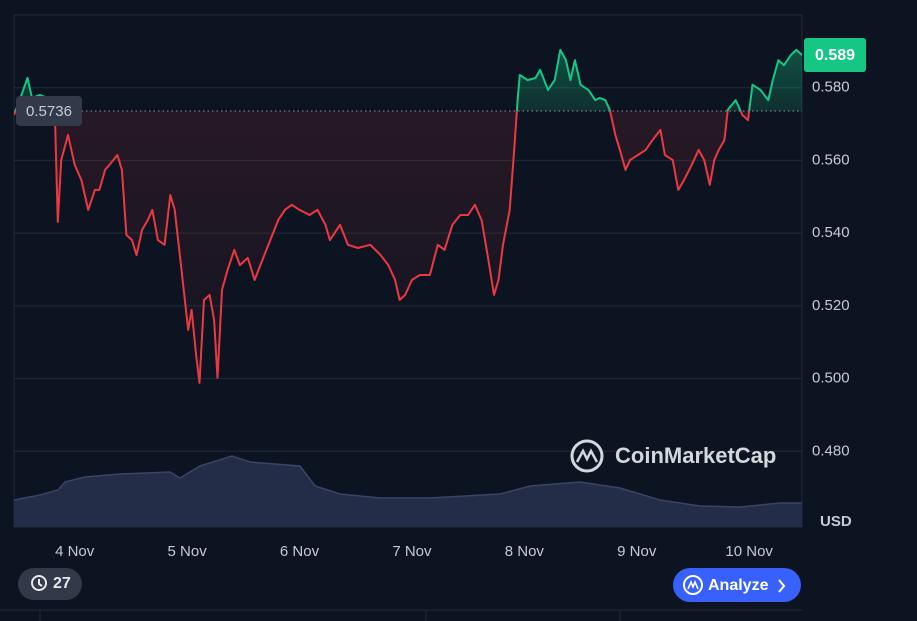  What do you see at coordinates (749, 551) in the screenshot?
I see `x-tick-label: 10 Nov` at bounding box center [749, 551].